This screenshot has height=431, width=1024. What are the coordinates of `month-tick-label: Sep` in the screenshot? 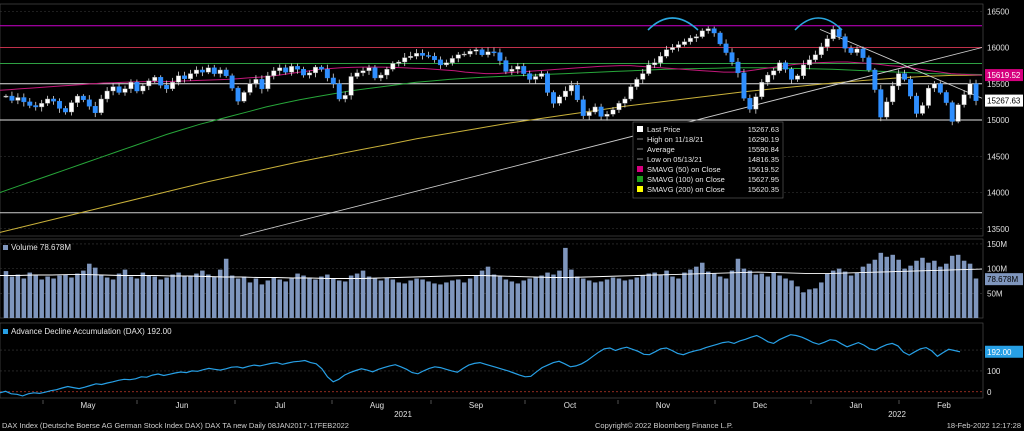 It's located at (476, 405).